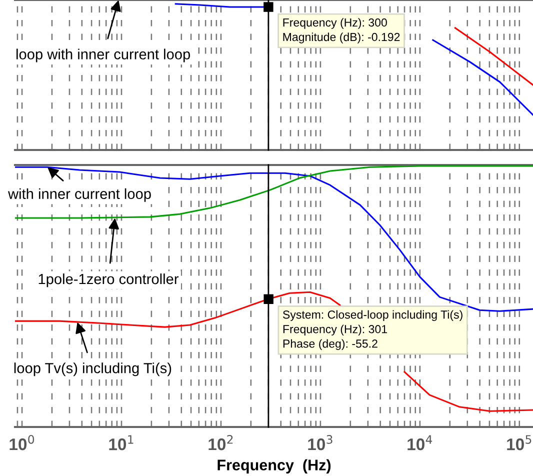 The height and width of the screenshot is (476, 533). Describe the element at coordinates (79, 195) in the screenshot. I see `annotation: with inner current loop` at that location.